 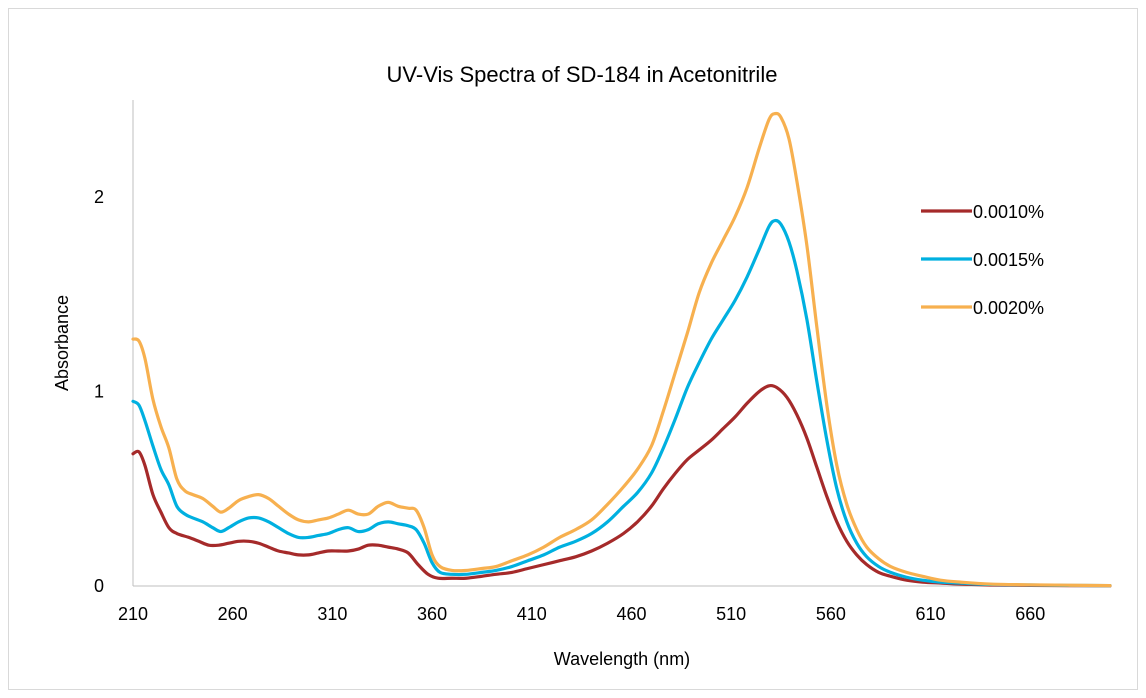 I want to click on legend-label-3: 0.0020%, so click(x=1008, y=308).